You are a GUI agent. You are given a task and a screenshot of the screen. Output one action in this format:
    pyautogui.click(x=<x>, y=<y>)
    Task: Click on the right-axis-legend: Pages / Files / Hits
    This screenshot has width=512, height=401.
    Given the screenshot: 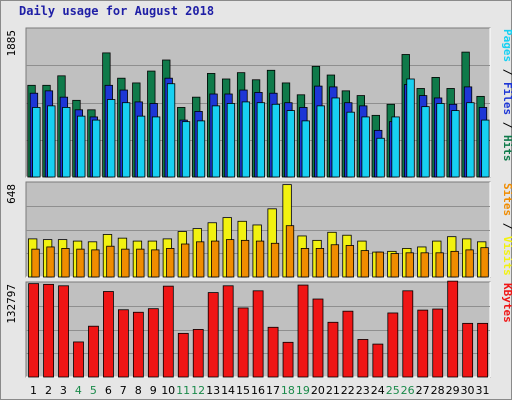 What is the action you would take?
    pyautogui.click(x=506, y=95)
    